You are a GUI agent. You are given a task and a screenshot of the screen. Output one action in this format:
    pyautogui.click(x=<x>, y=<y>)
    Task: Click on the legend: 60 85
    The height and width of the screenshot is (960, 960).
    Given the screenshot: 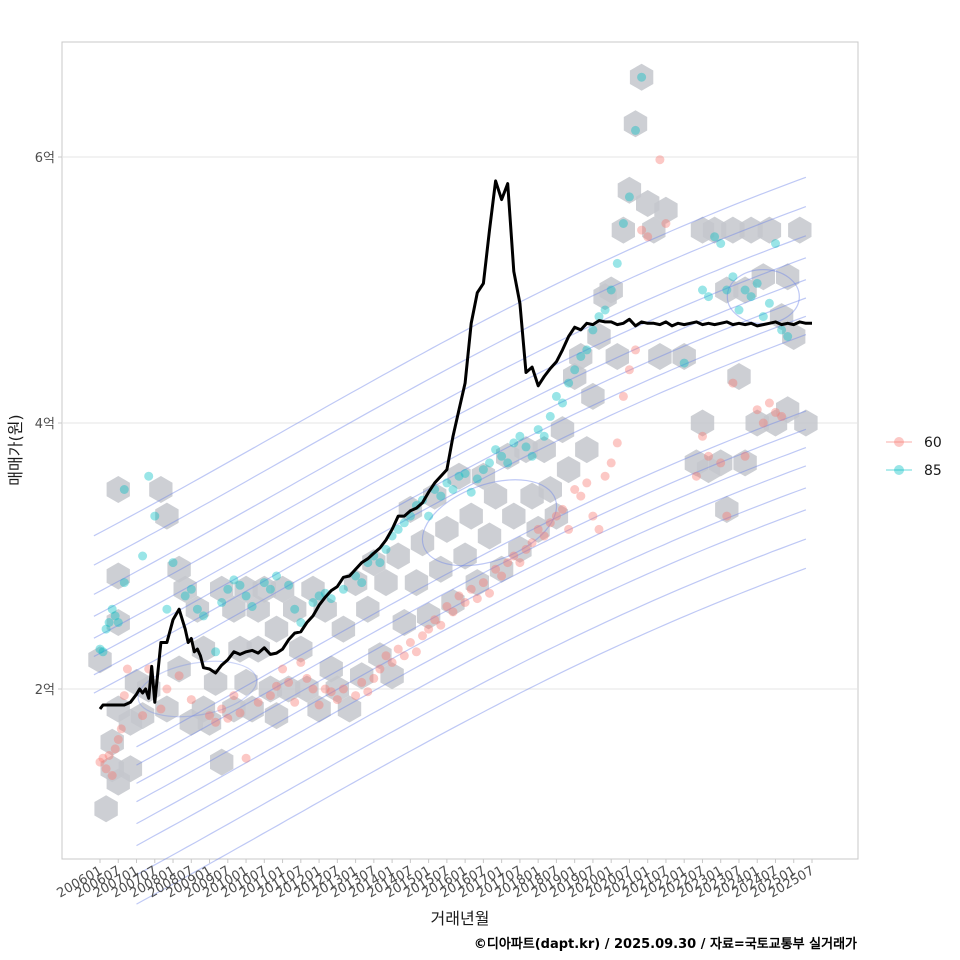 What is the action you would take?
    pyautogui.click(x=914, y=457)
    